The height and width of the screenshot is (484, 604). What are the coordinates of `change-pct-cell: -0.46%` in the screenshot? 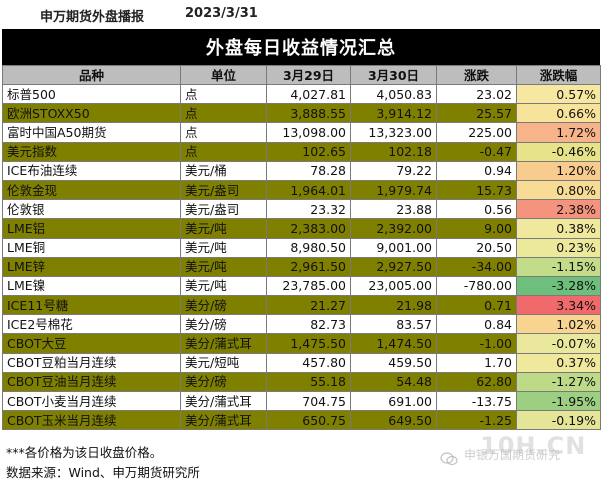 It's located at (558, 151).